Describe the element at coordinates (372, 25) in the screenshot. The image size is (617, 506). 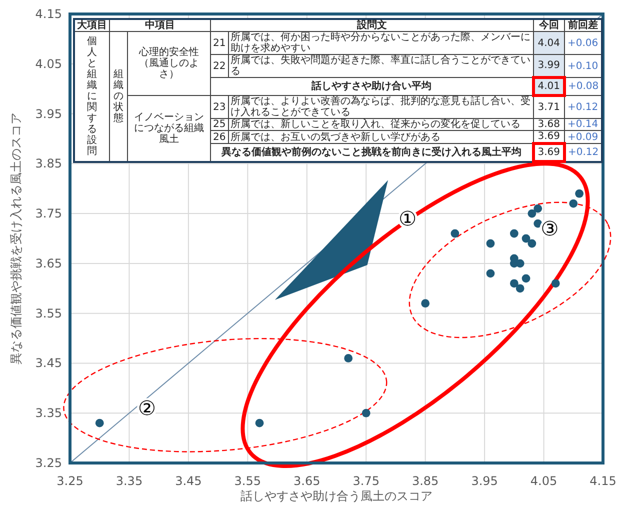
I see `annotation: 設問文` at that location.